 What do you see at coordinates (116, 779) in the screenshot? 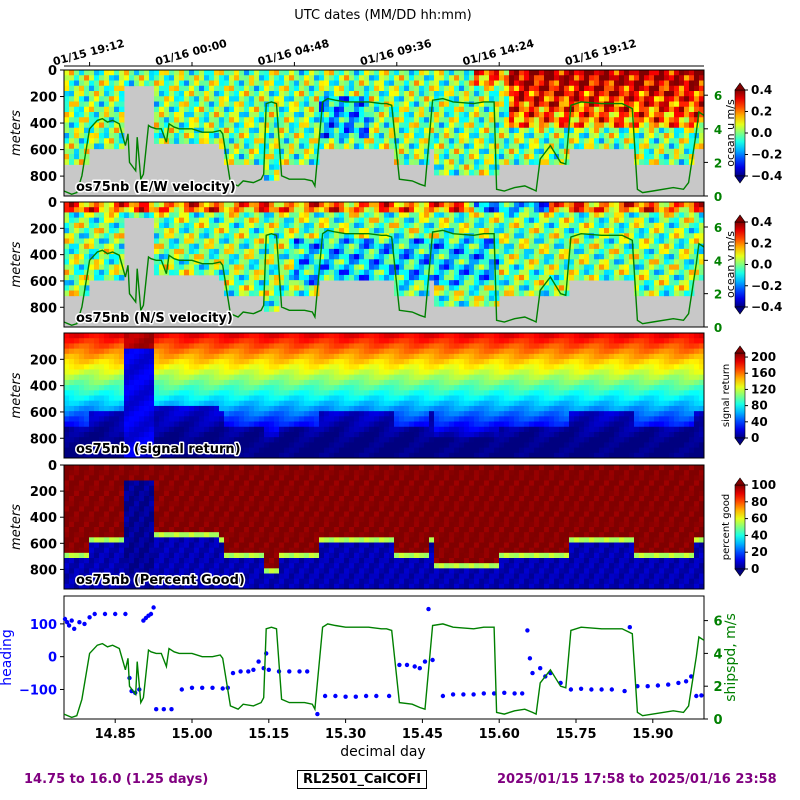
I see `footer-day-range: 14.75 to 16.0 (1.25 days)` at bounding box center [116, 779].